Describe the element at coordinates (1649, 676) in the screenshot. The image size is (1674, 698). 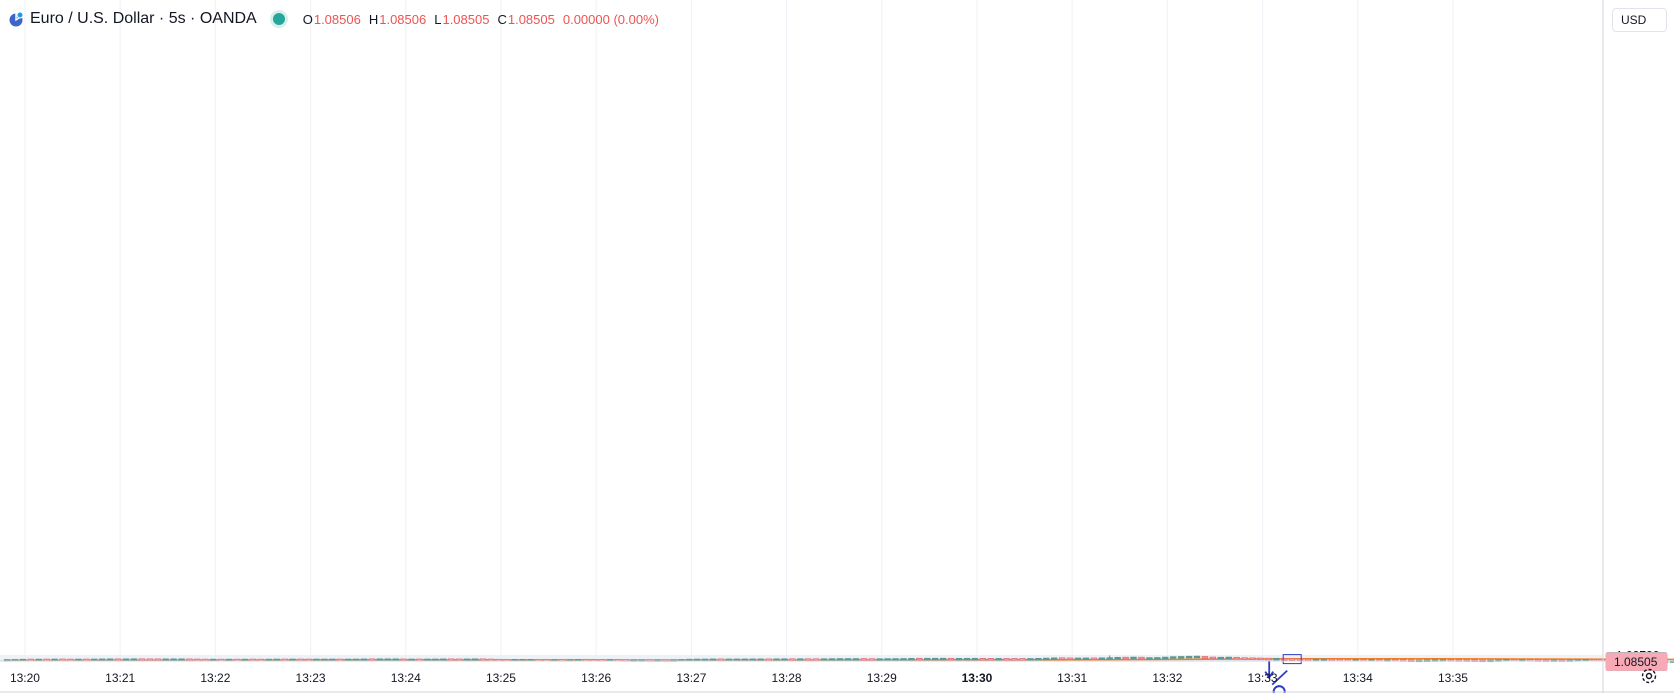
I see `settings-gear-icon` at that location.